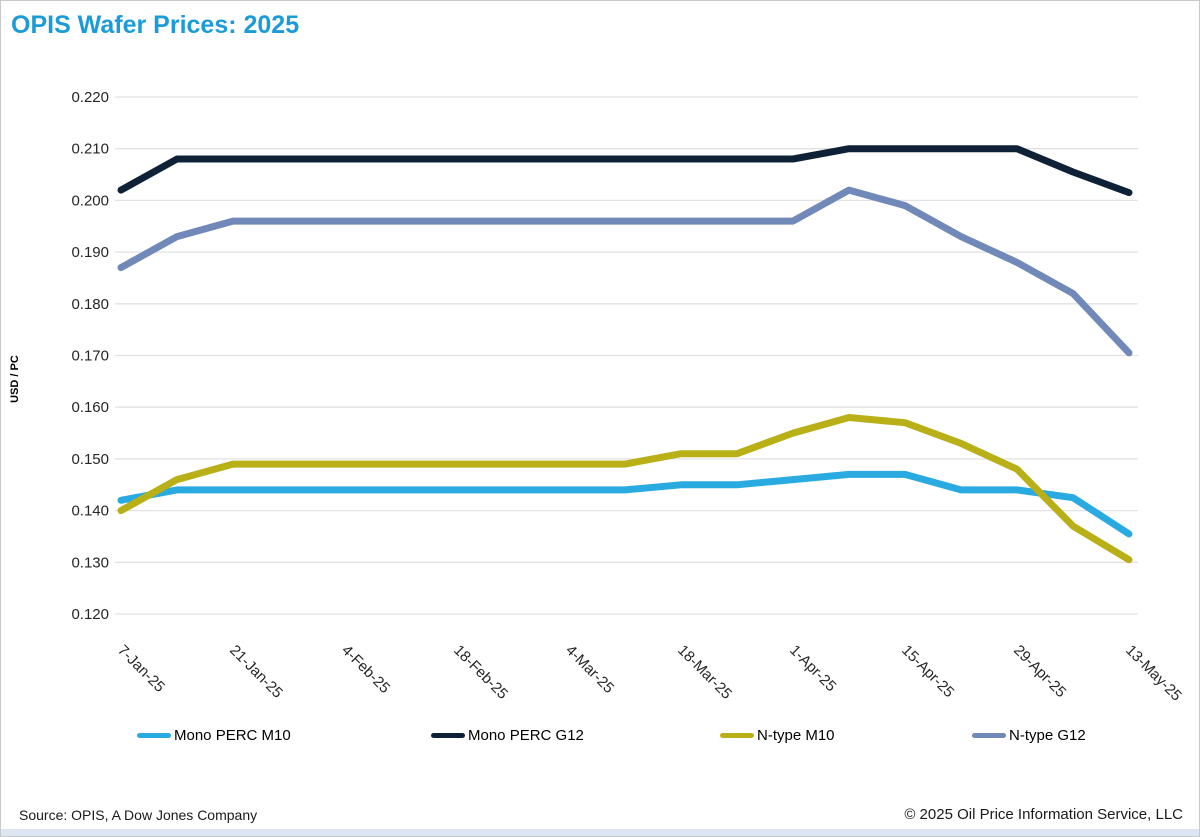 This screenshot has height=837, width=1200. Describe the element at coordinates (90, 407) in the screenshot. I see `y-tick-label: 0.160` at that location.